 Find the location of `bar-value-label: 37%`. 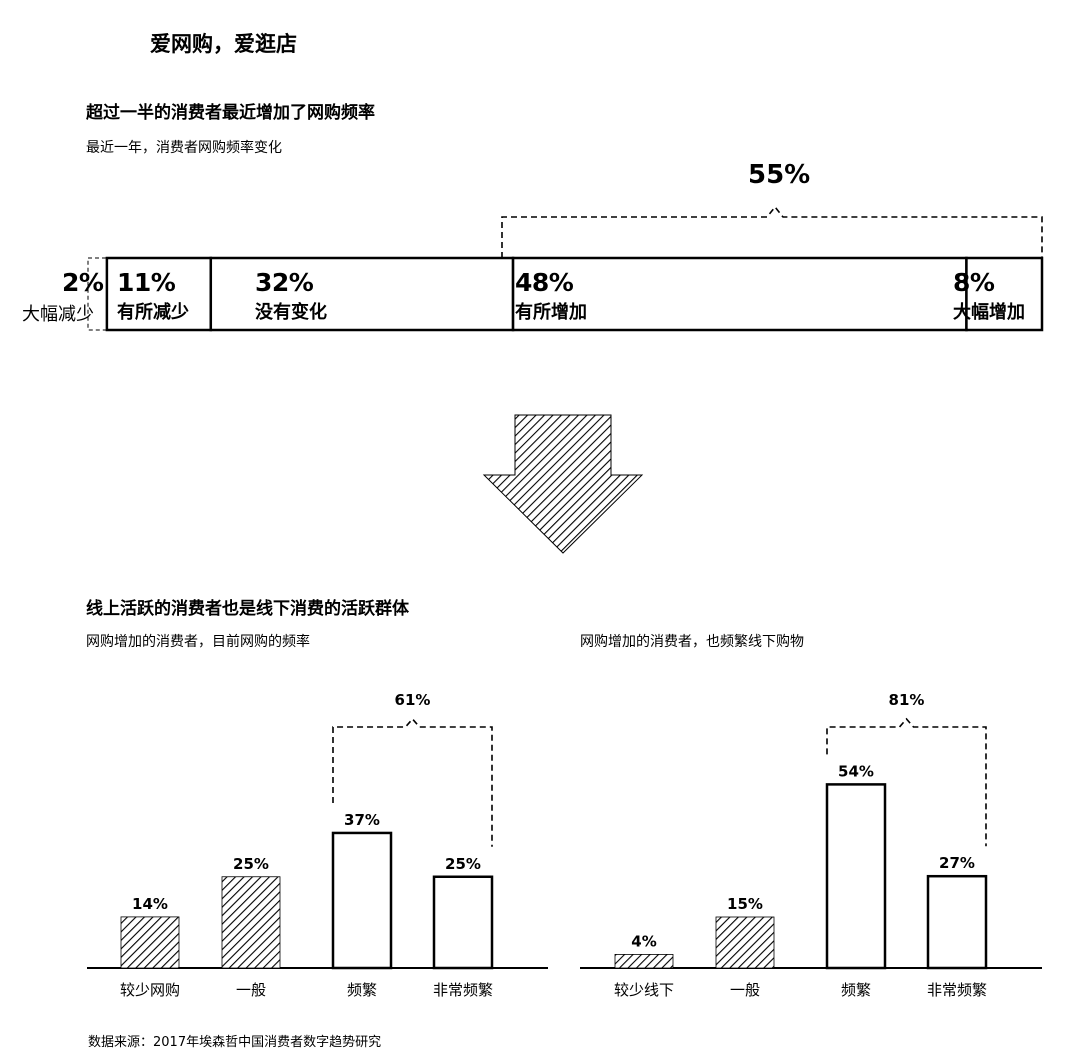

bar-value-label: 37% is located at coordinates (362, 820).